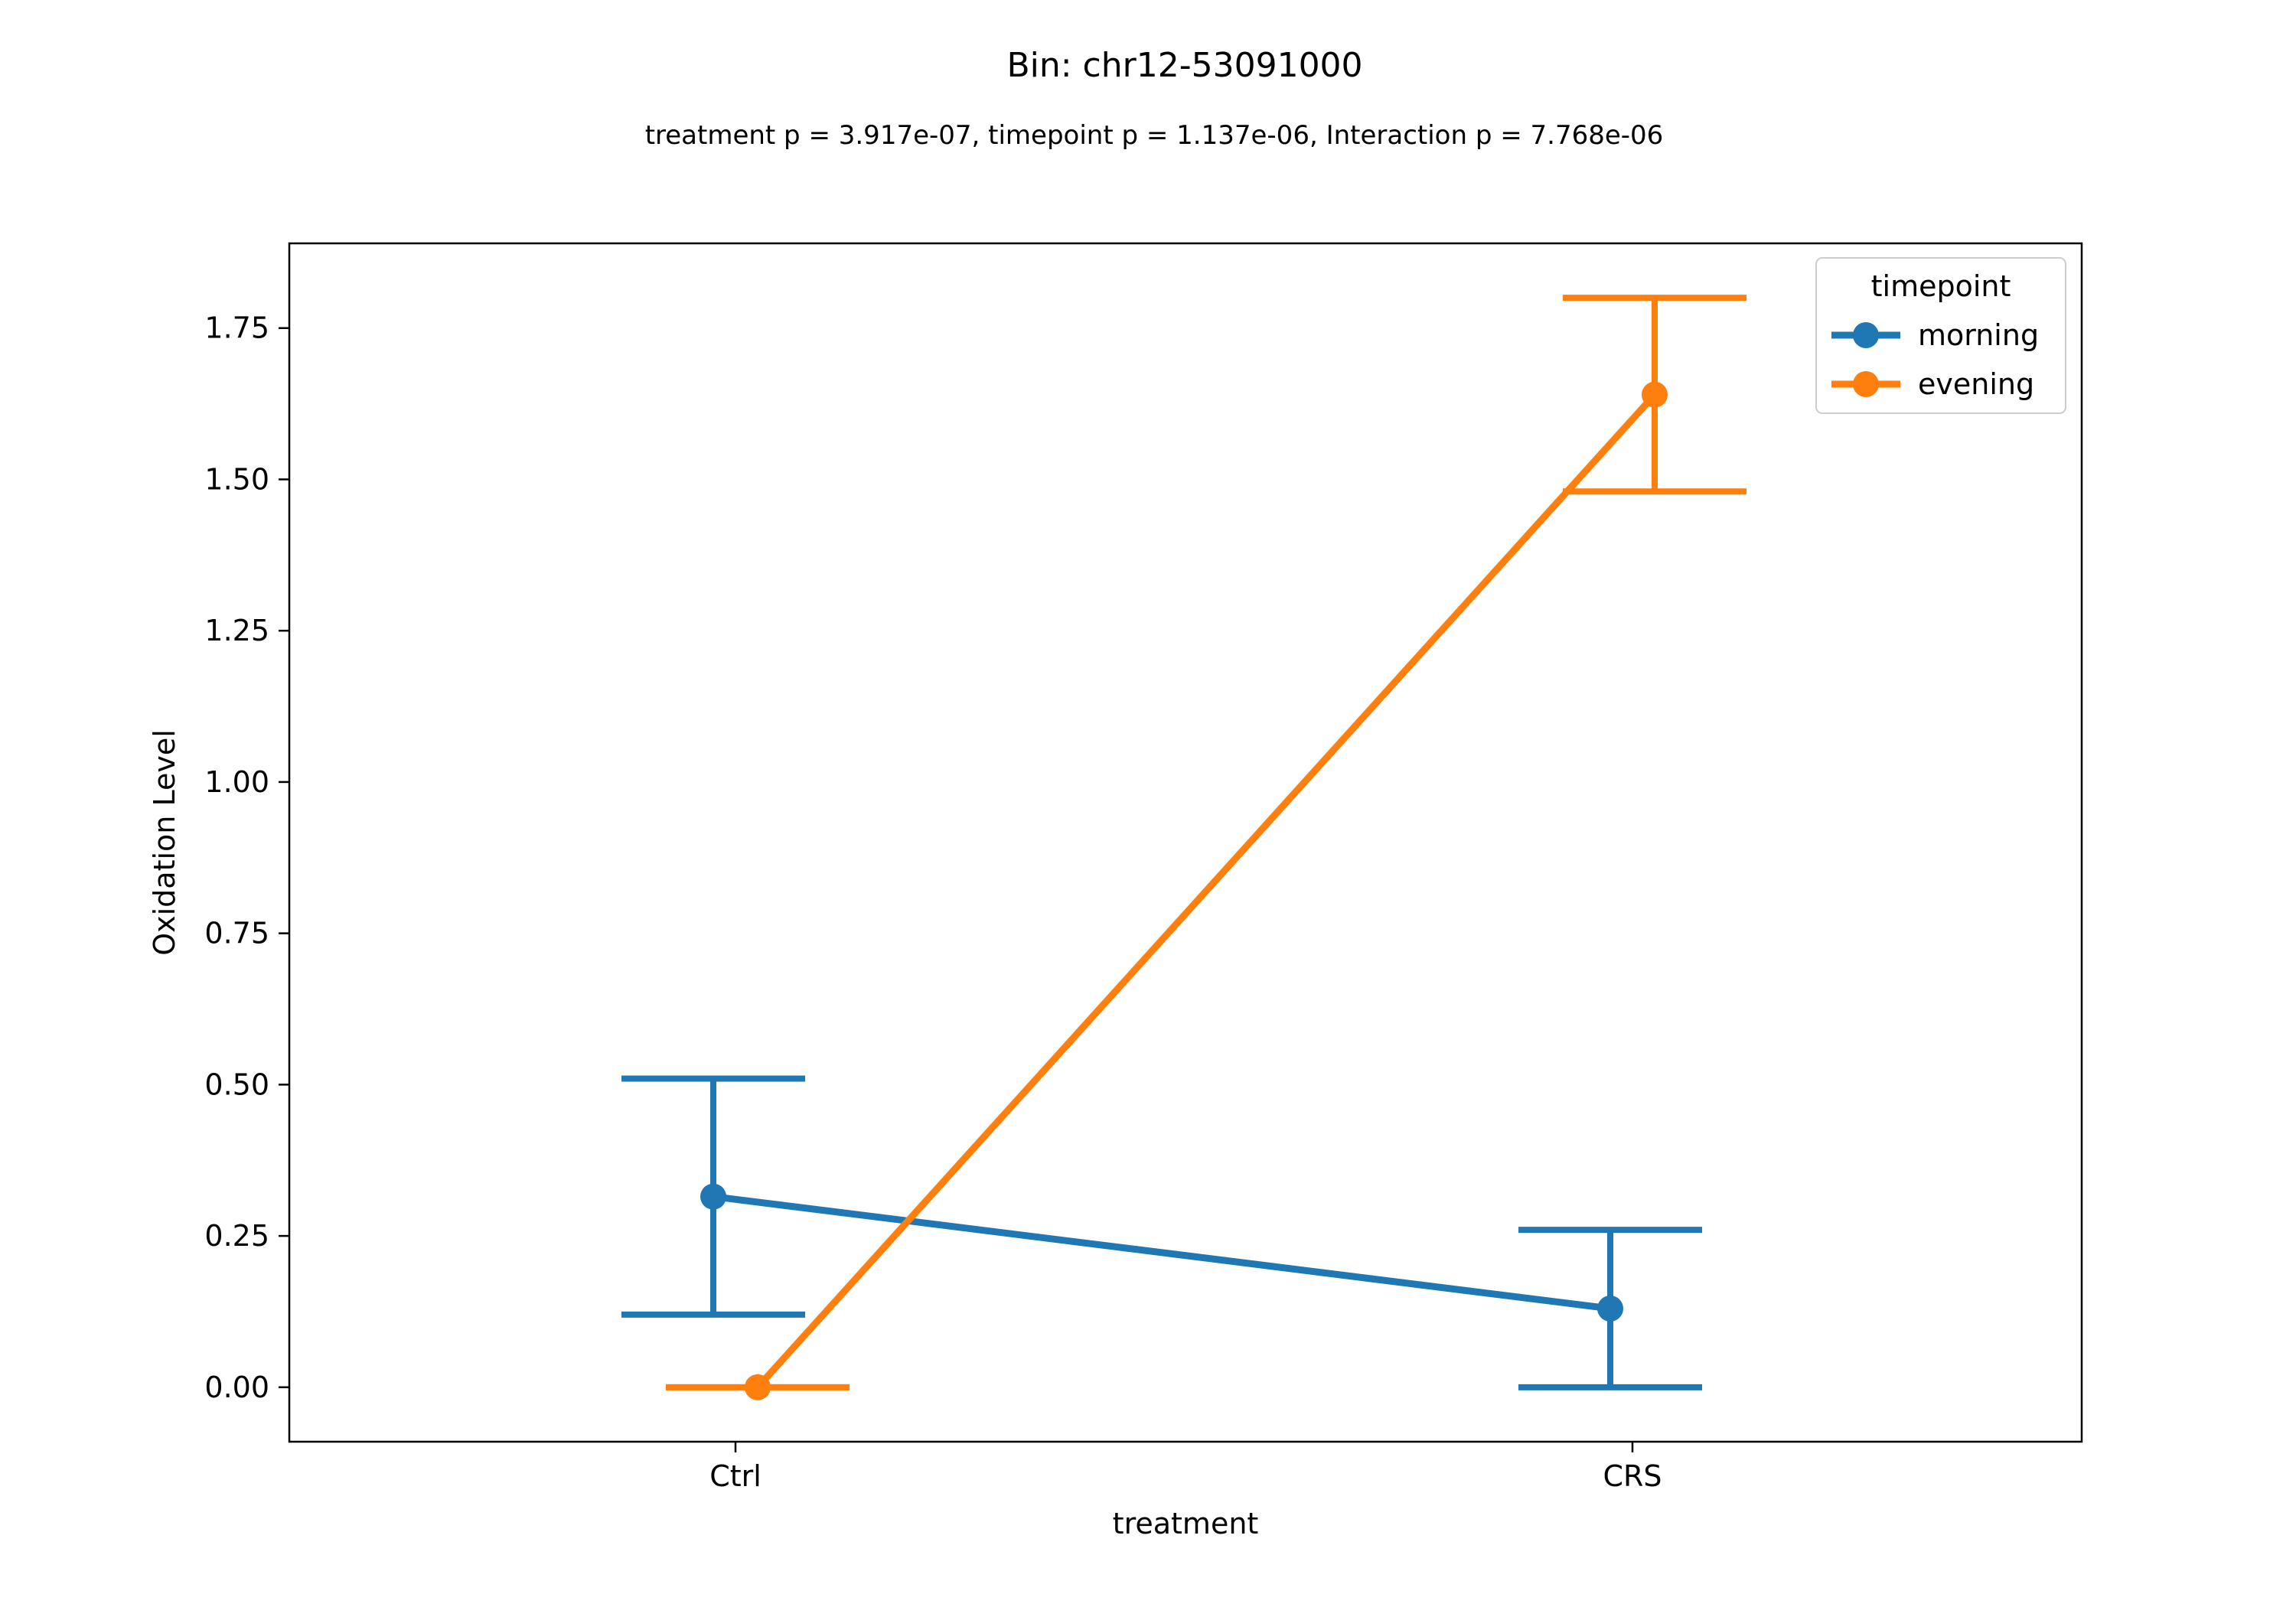 This screenshot has width=2296, height=1607. What do you see at coordinates (1632, 1476) in the screenshot?
I see `x-tick-label-crs: CRS` at bounding box center [1632, 1476].